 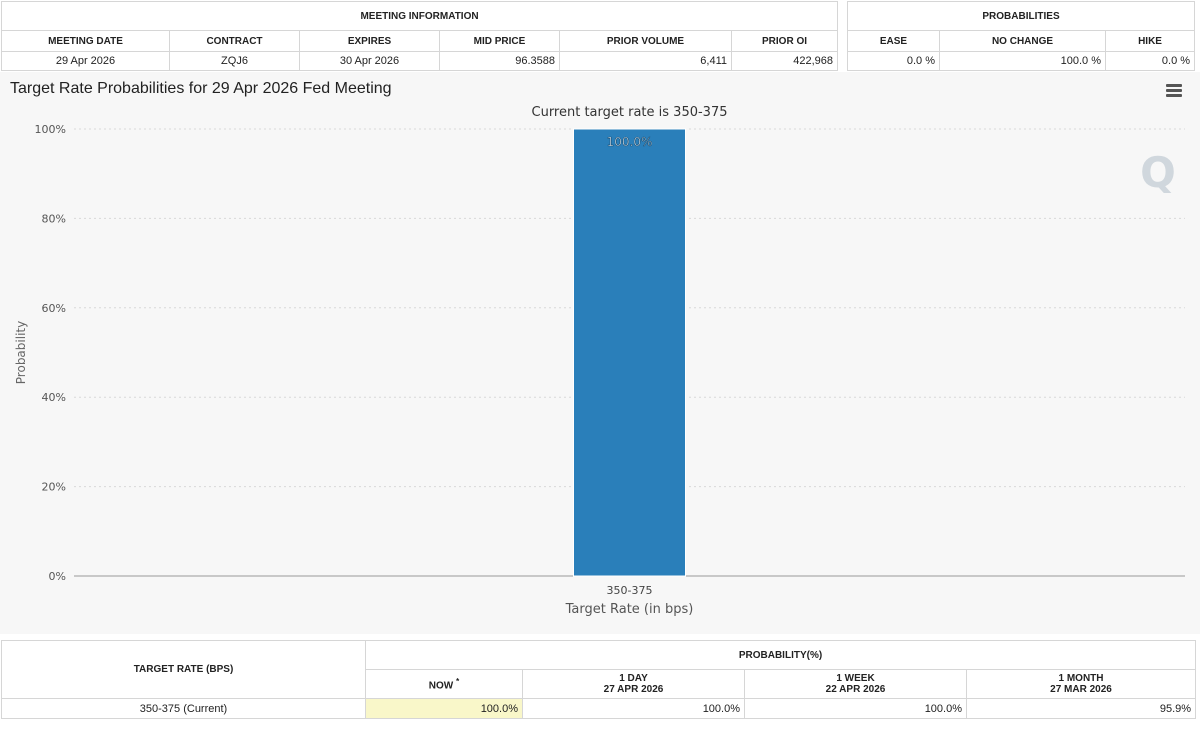 What do you see at coordinates (499, 61) in the screenshot?
I see `mid-price-value: 96.3588` at bounding box center [499, 61].